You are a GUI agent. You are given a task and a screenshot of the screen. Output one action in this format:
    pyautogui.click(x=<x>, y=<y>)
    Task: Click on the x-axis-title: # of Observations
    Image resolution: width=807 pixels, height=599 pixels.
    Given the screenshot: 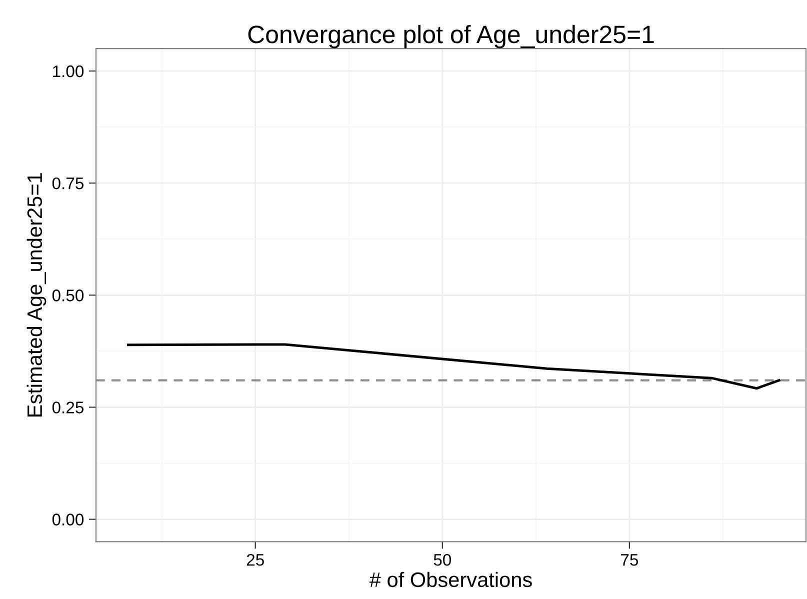 What is the action you would take?
    pyautogui.click(x=450, y=580)
    